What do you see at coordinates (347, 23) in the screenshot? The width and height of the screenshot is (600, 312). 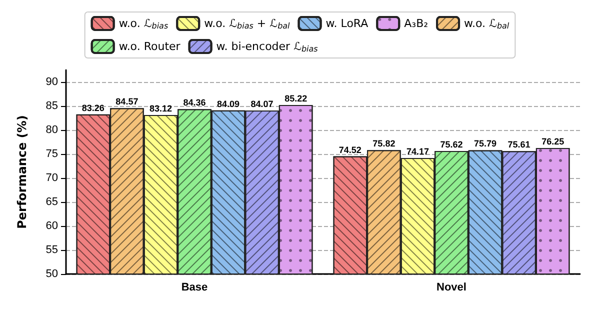 I see `legend-label: w. LoRA` at bounding box center [347, 23].